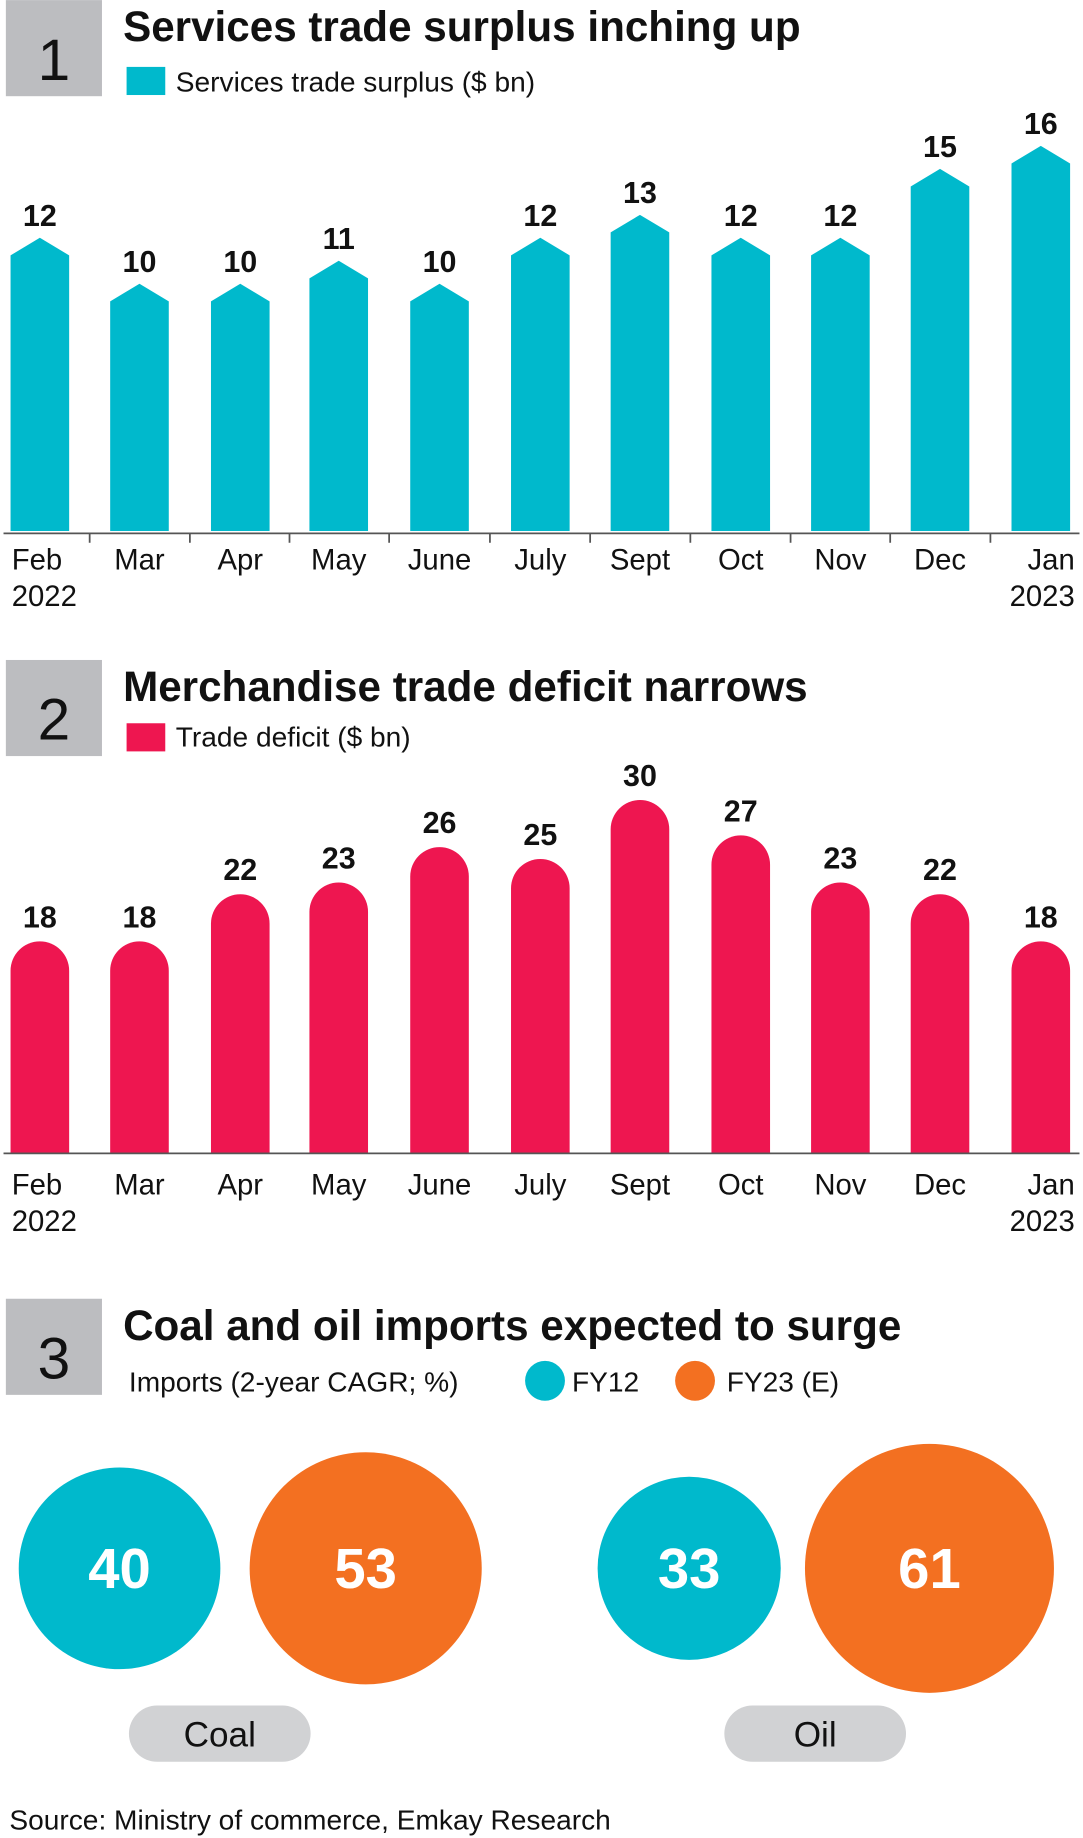  What do you see at coordinates (940, 147) in the screenshot?
I see `data-label: 15` at bounding box center [940, 147].